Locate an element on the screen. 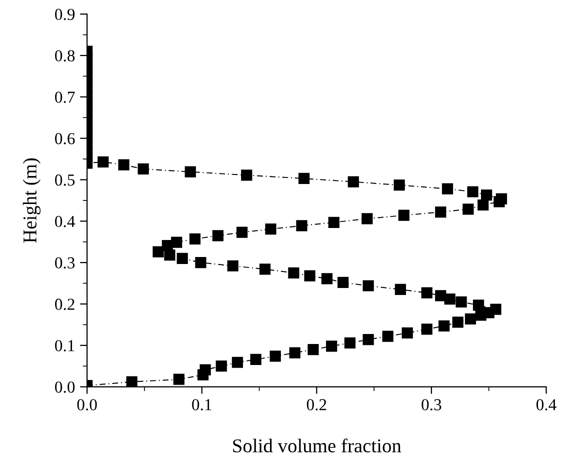 This screenshot has height=454, width=569. y-tick-label: 0.7 is located at coordinates (65, 97).